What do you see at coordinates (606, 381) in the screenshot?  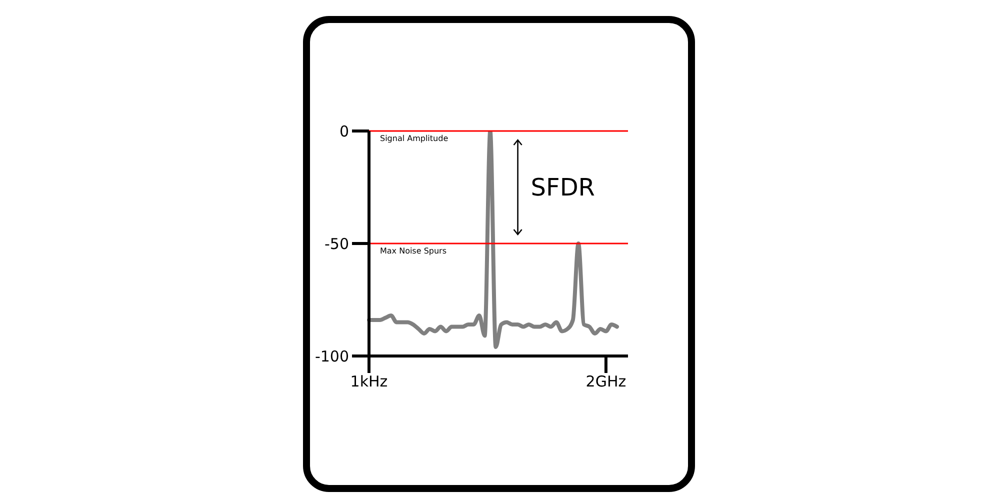 I see `x-tick-label: 2GHz` at bounding box center [606, 381].